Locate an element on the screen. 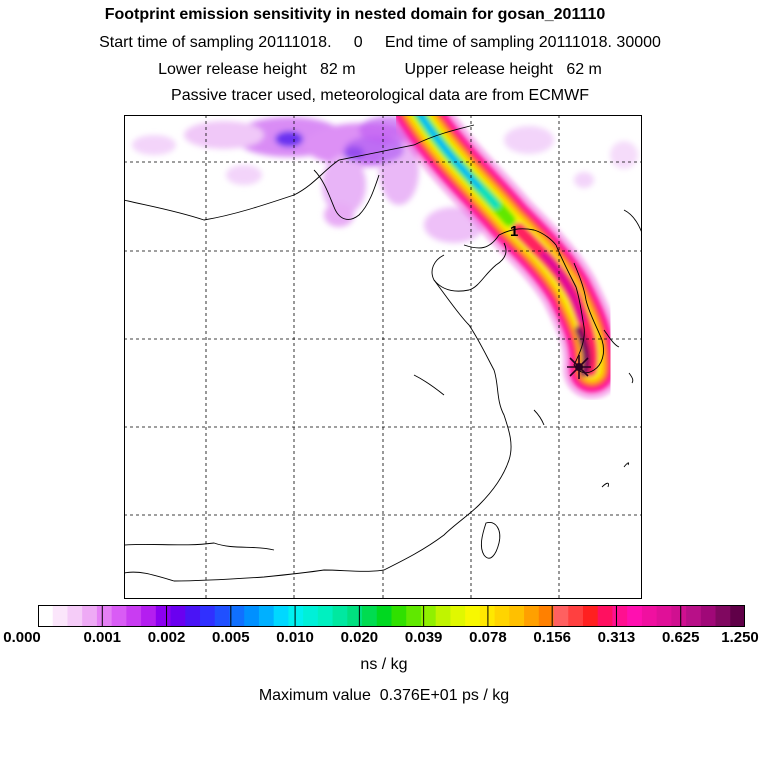  color-scale-tick-label: 1.250 is located at coordinates (740, 637).